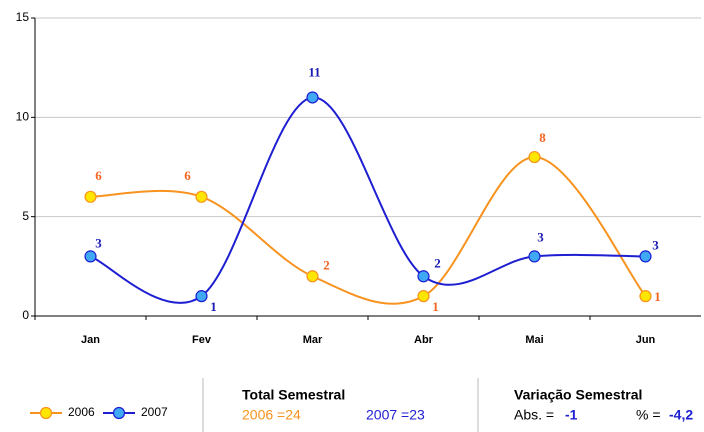  I want to click on x-tick-label: Abr, so click(424, 340).